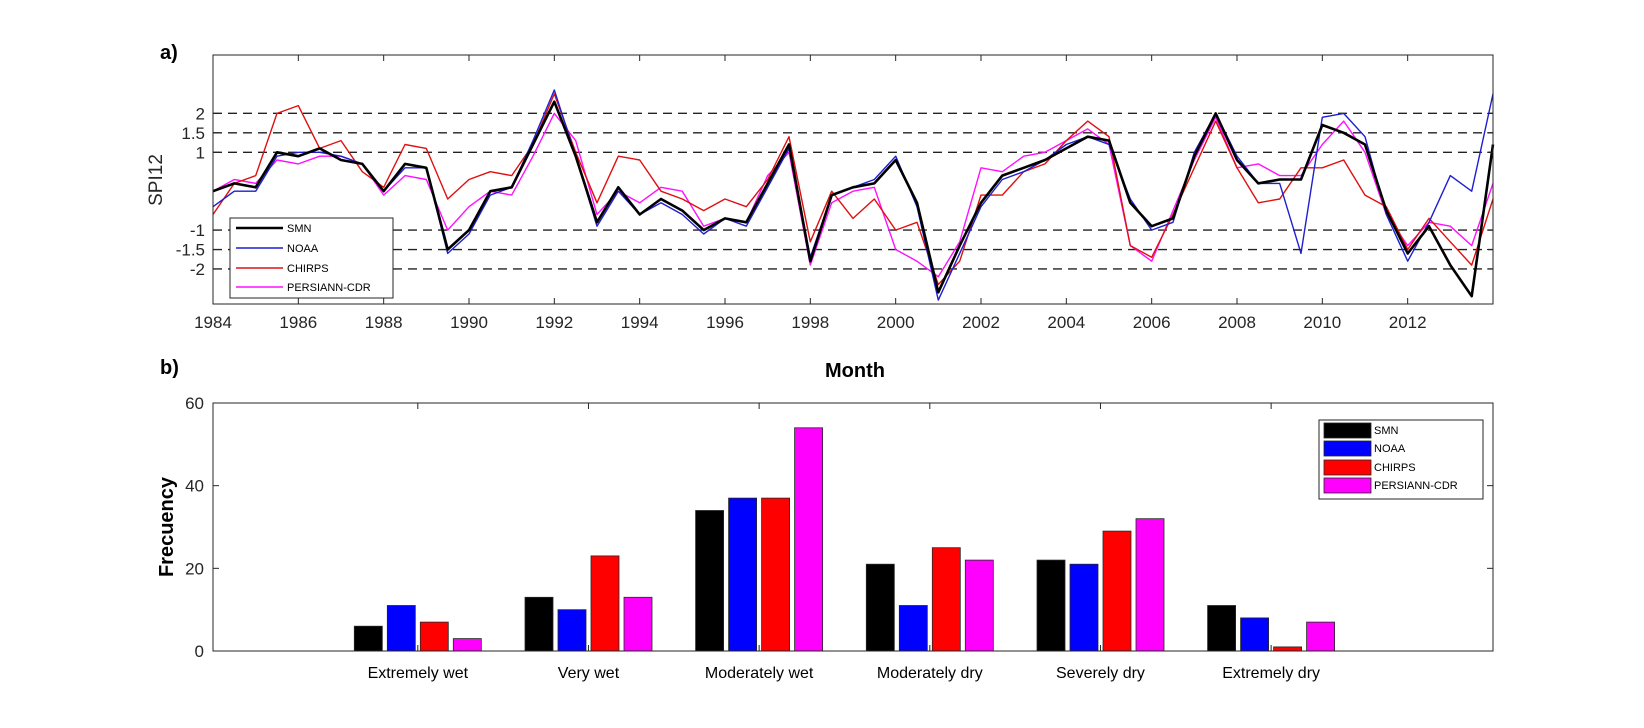 The image size is (1644, 728). Describe the element at coordinates (1066, 322) in the screenshot. I see `x-tick-label: 2004` at that location.